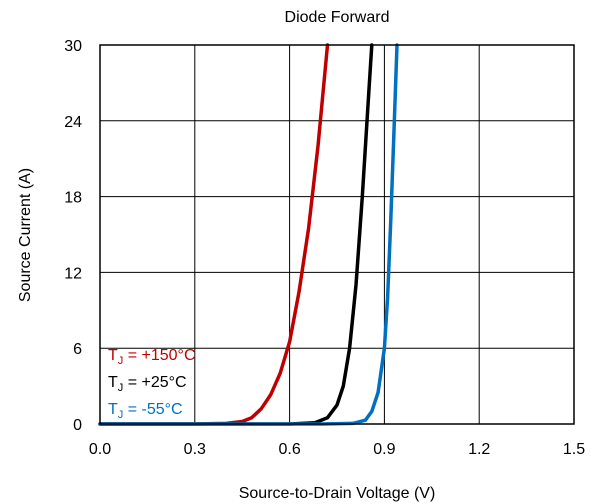 The height and width of the screenshot is (504, 602). I want to click on x-tick-label: 1.2, so click(479, 449).